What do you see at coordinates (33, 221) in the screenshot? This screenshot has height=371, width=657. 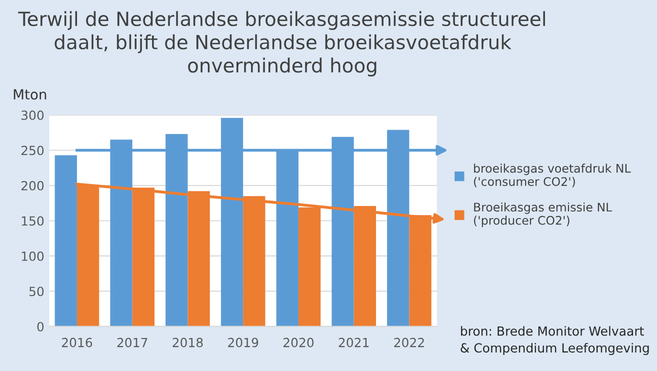 I see `y-tick-label: 150` at bounding box center [33, 221].